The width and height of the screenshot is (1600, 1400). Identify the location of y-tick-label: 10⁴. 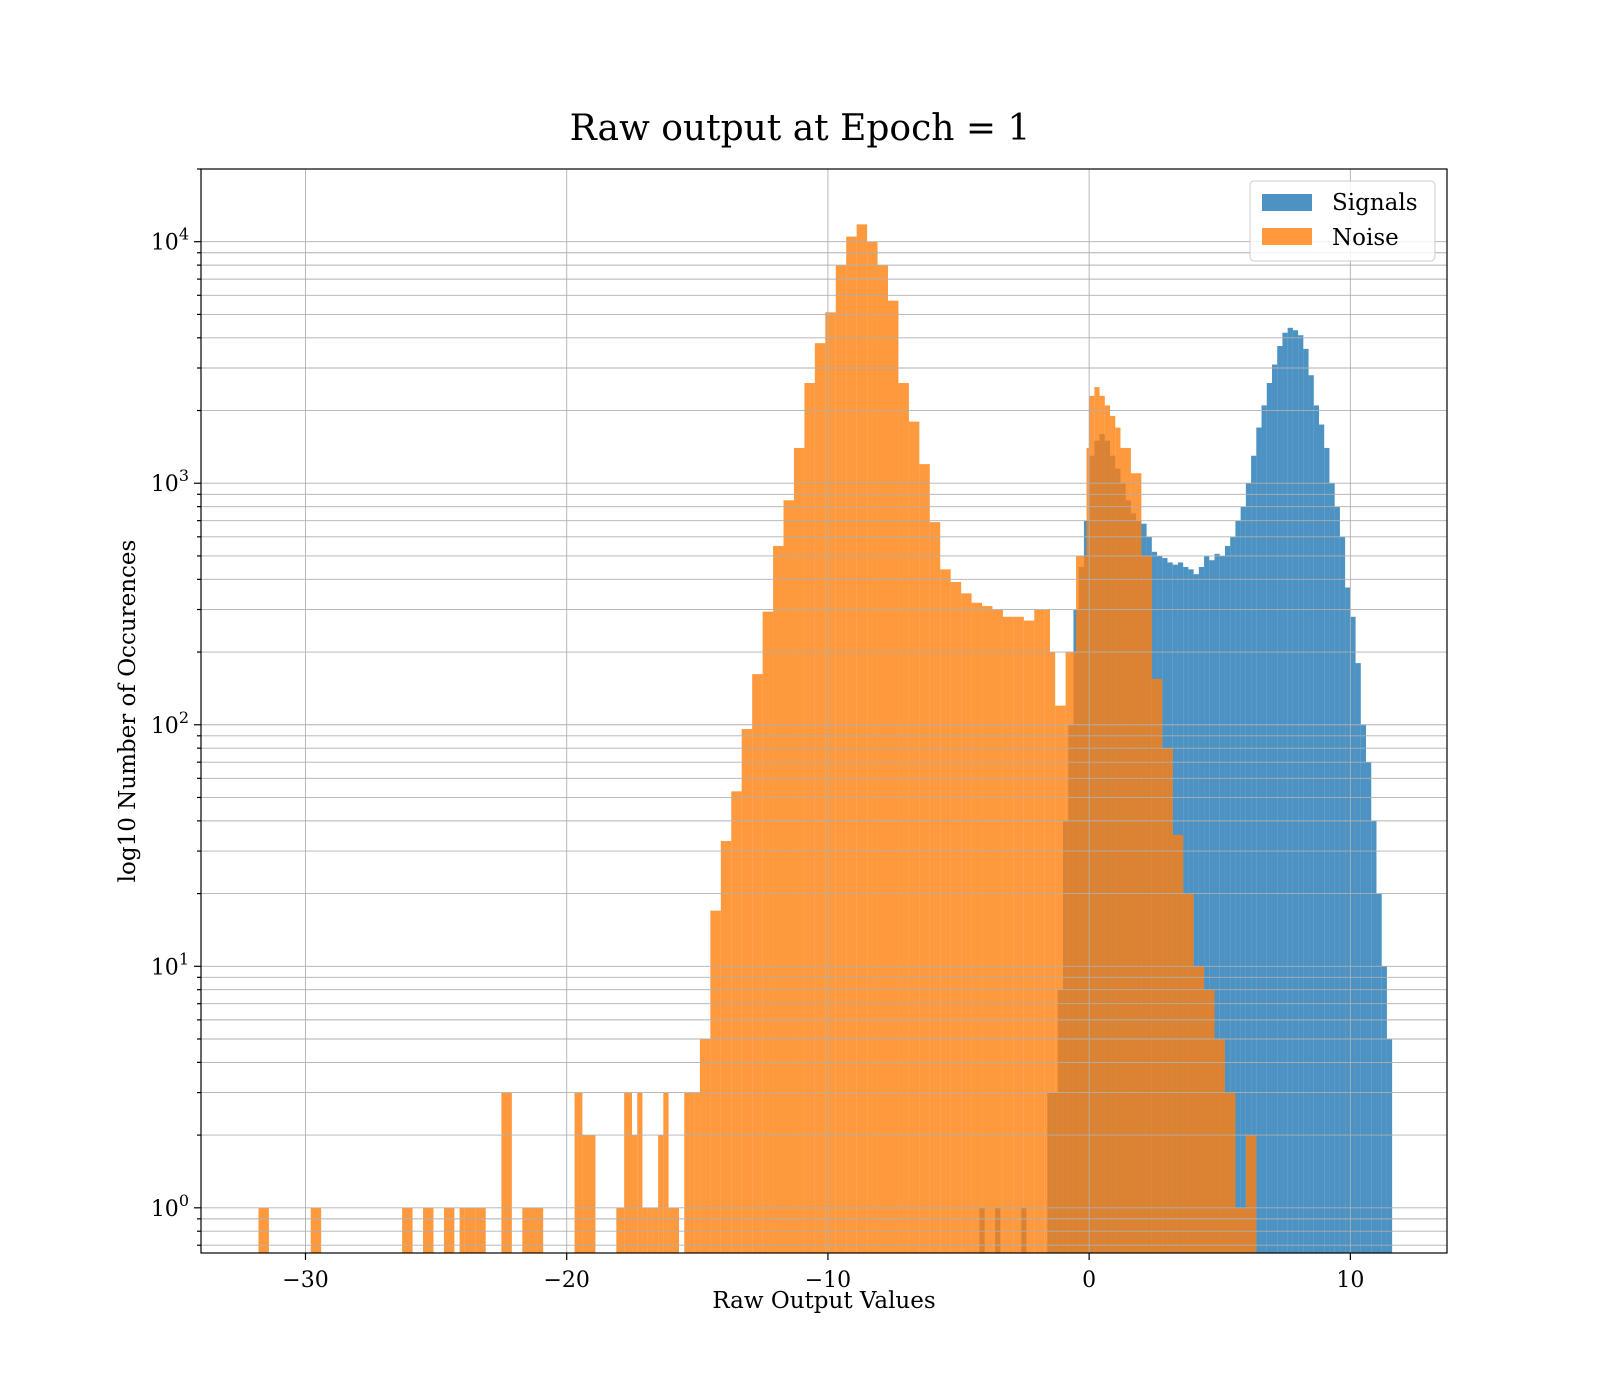
(170, 240).